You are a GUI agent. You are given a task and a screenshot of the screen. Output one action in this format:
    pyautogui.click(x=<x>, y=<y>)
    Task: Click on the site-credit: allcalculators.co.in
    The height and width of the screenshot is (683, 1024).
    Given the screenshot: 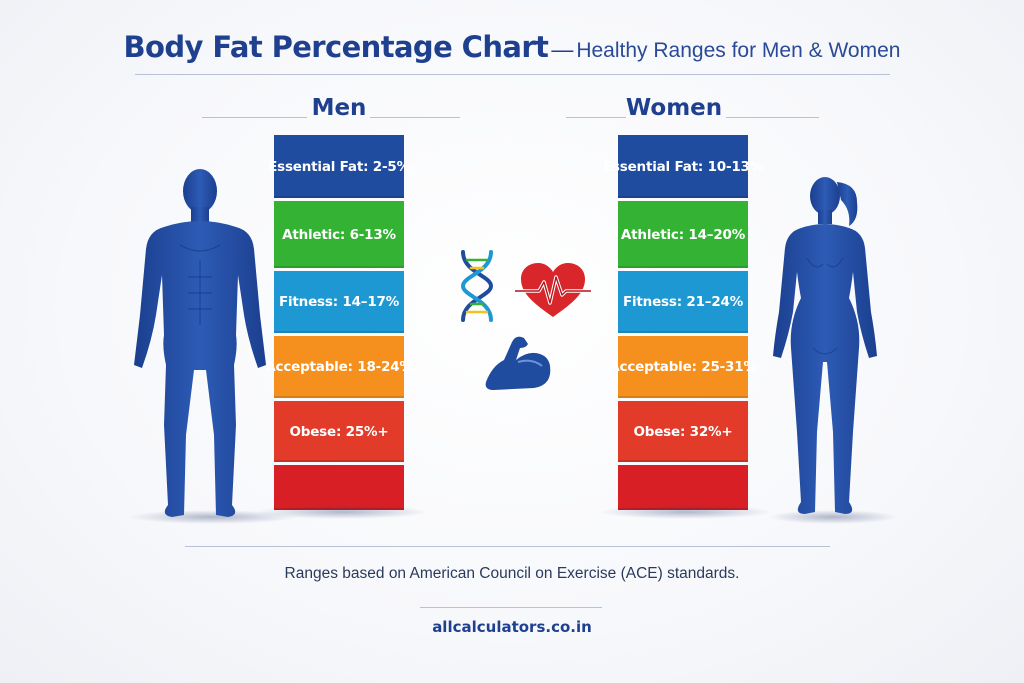 What is the action you would take?
    pyautogui.click(x=512, y=627)
    